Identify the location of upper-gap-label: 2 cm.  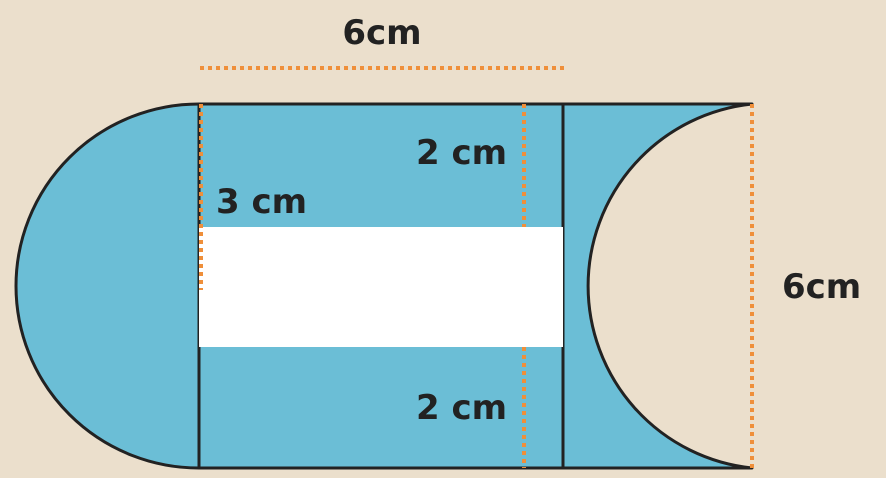
(461, 153).